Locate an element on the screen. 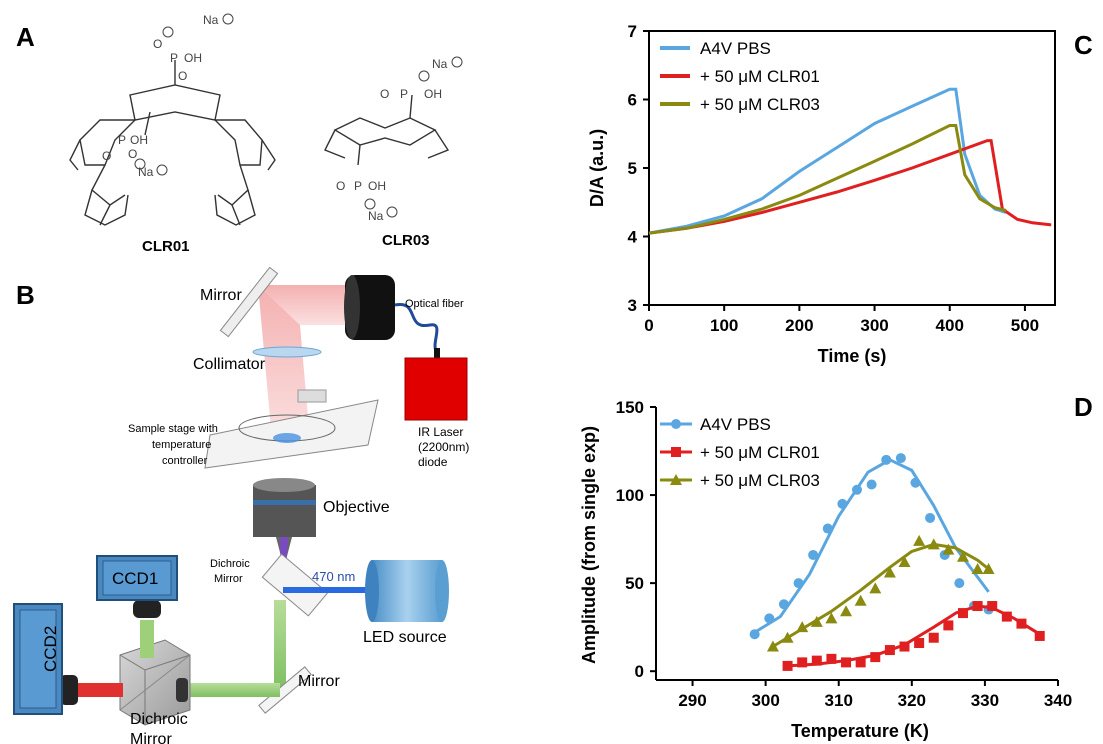 This screenshot has height=744, width=1103. clr01-structure is located at coordinates (172, 143).